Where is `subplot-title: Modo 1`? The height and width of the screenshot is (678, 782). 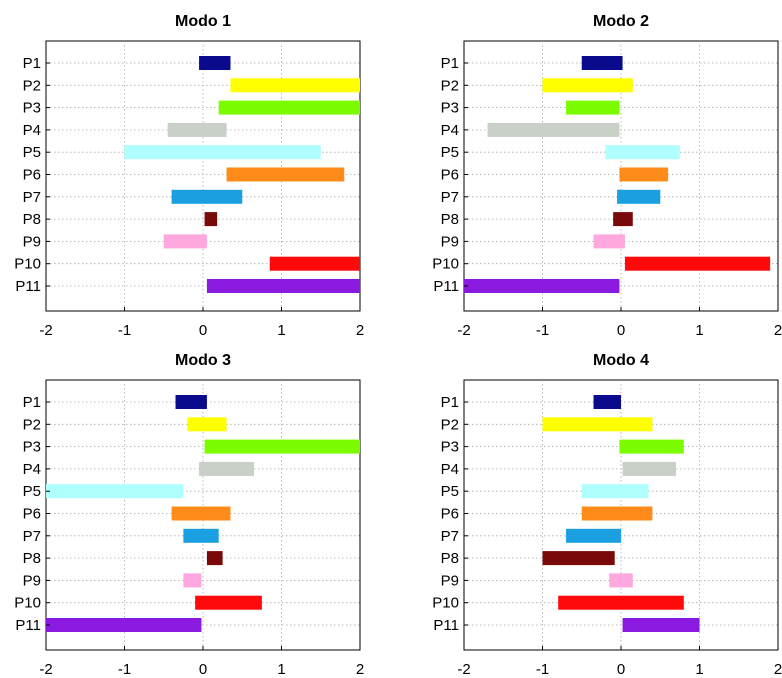 subplot-title: Modo 1 is located at coordinates (203, 21).